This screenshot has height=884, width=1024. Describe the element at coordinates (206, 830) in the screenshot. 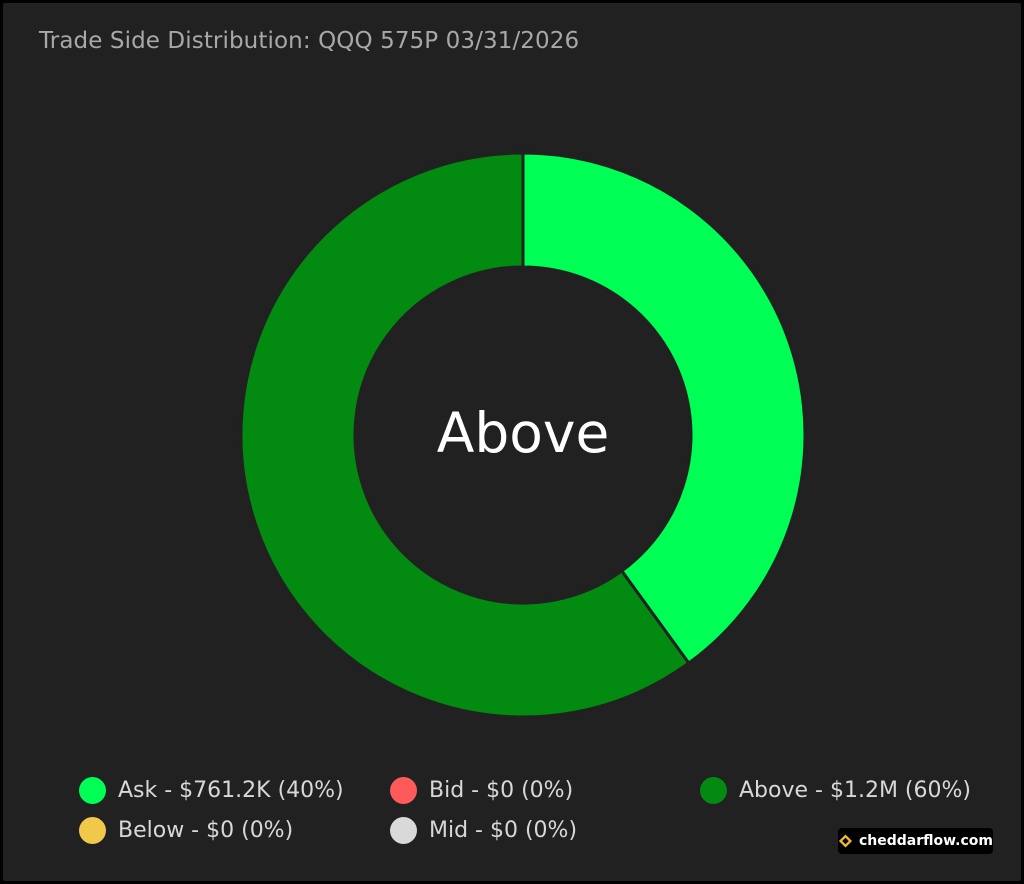

I see `legend-label-below: Below - $0 (0%)` at that location.